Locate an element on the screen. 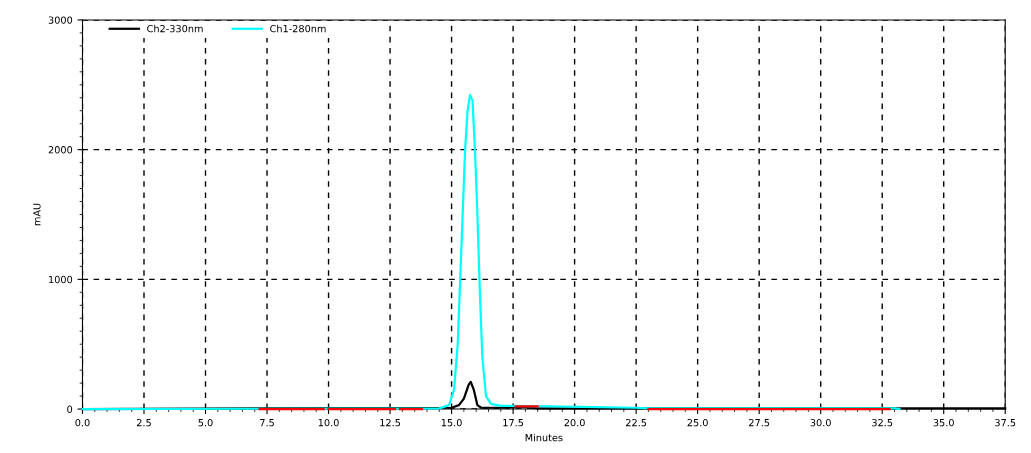 This screenshot has height=453, width=1031. x-tick-label: 0.0 is located at coordinates (82, 422).